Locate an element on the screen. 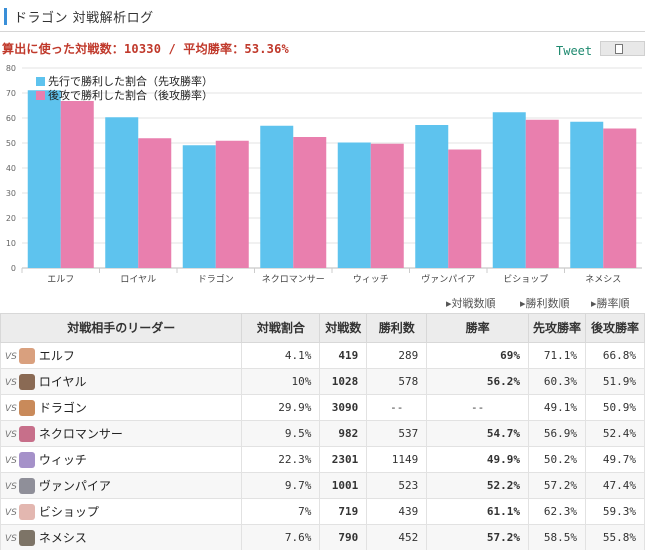 The image size is (645, 550). share-cell: 9.7% is located at coordinates (281, 485).